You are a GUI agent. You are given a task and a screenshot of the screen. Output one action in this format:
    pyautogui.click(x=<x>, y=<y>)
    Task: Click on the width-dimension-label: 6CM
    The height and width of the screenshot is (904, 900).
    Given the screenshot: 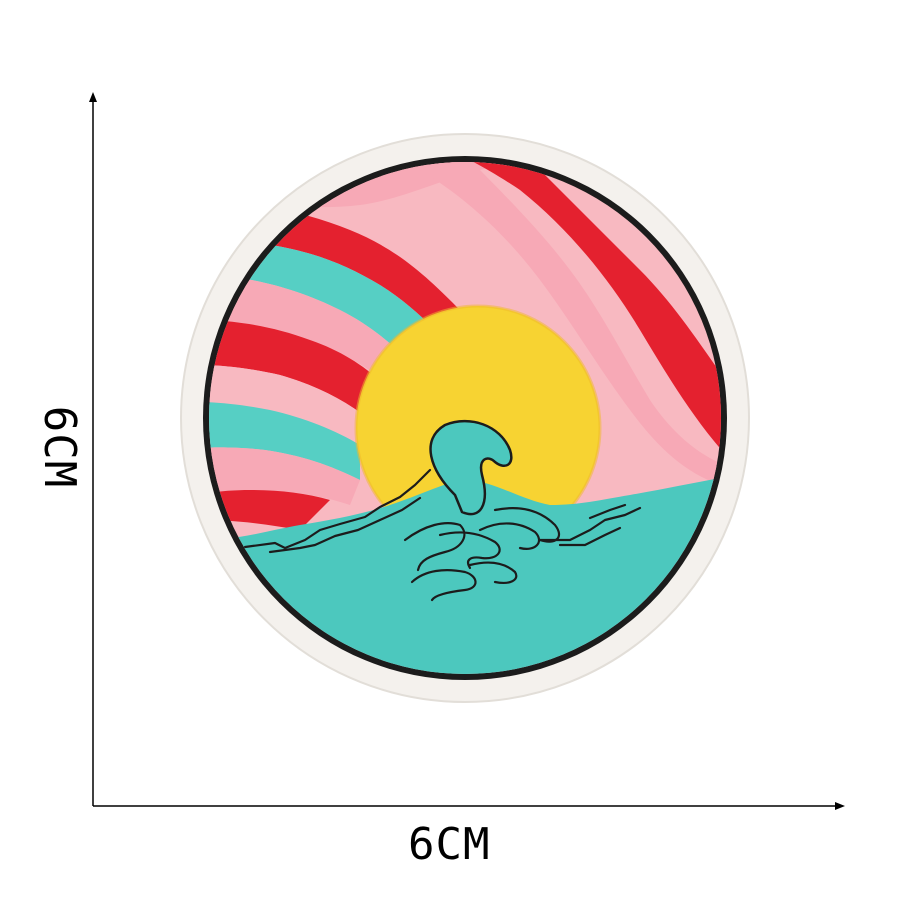 What is the action you would take?
    pyautogui.click(x=449, y=844)
    